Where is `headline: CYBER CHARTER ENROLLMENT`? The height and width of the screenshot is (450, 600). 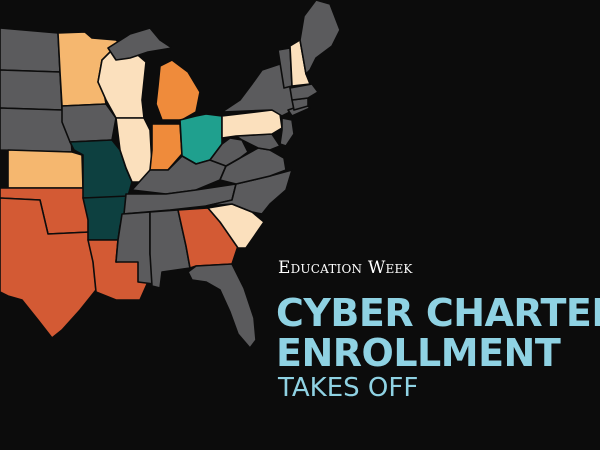
headline: CYBER CHARTER ENROLLMENT is located at coordinates (438, 333).